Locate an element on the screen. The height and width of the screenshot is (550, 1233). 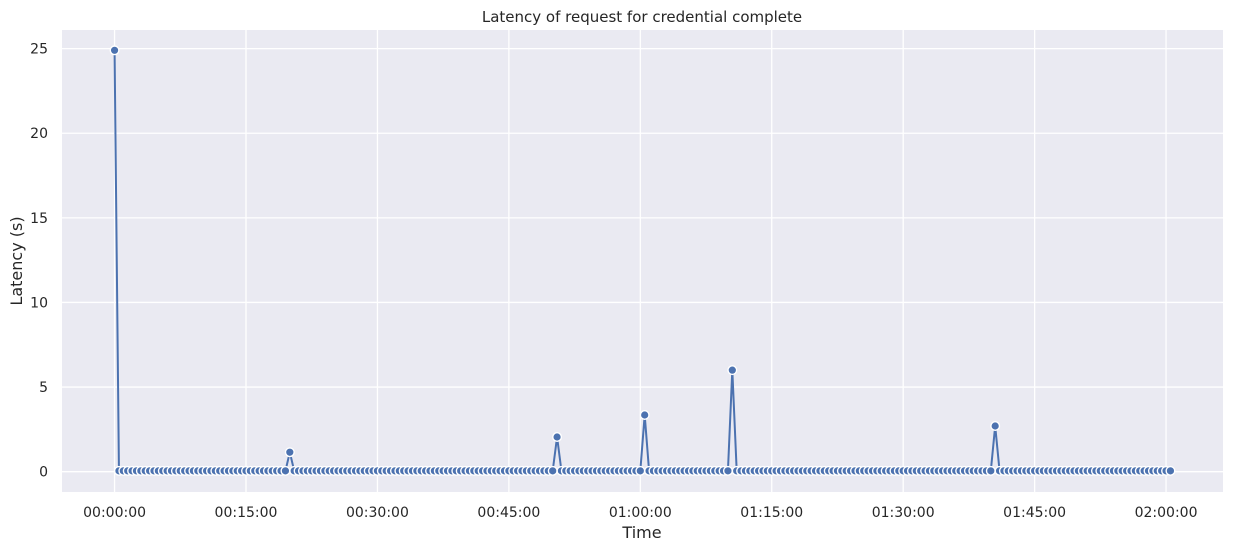
y-tick-label: 10 is located at coordinates (39, 303).